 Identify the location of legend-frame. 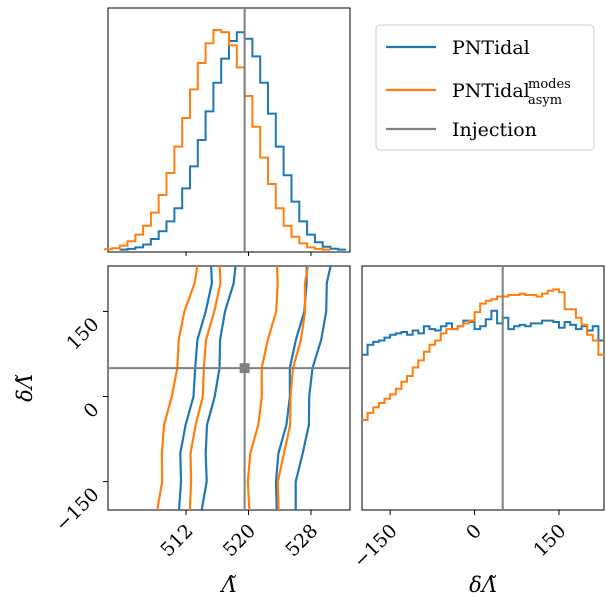
(485, 87).